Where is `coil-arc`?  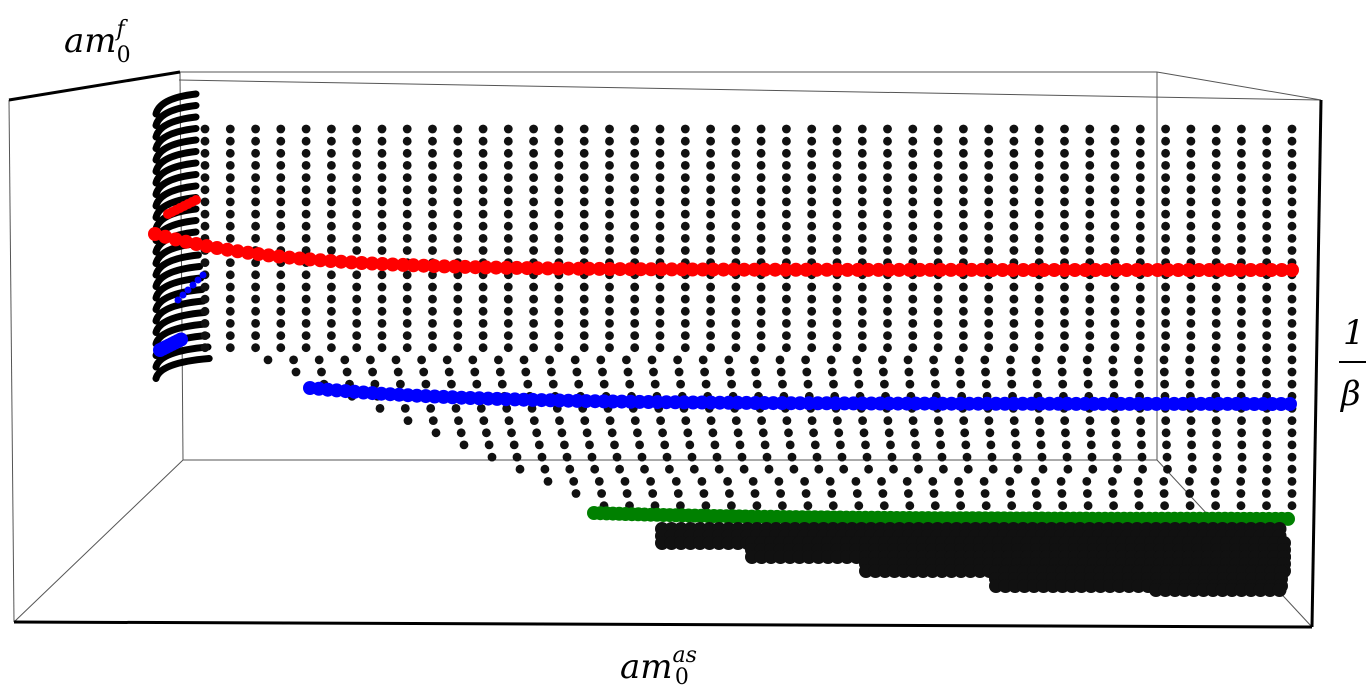 coil-arc is located at coordinates (176, 196).